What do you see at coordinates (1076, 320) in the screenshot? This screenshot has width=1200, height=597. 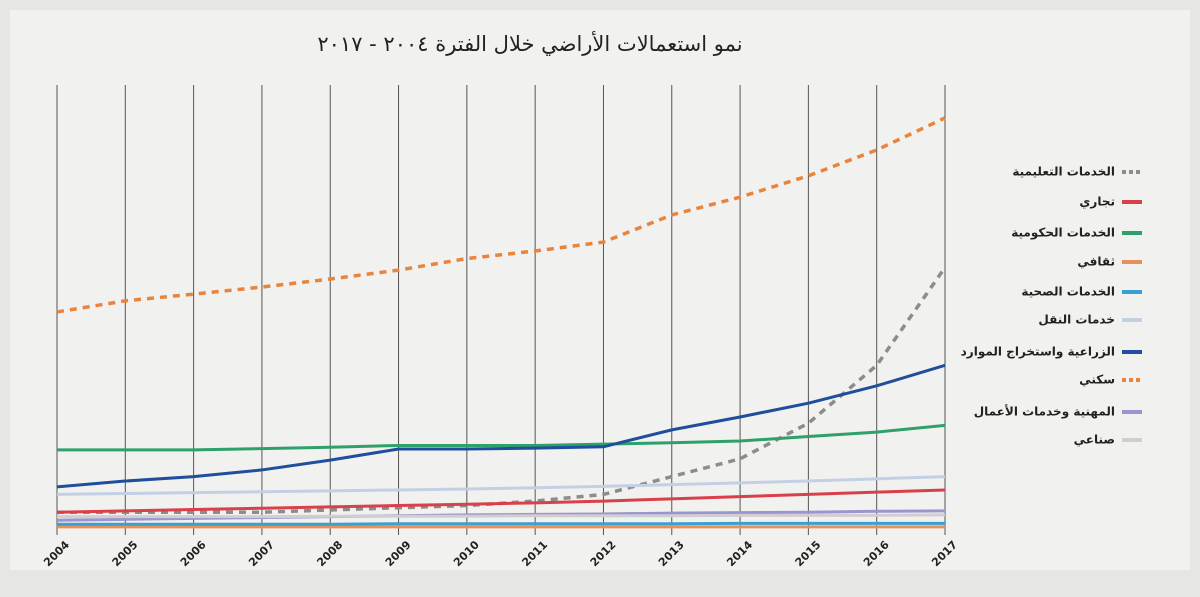 I see `legend-label: خدمات النقل` at bounding box center [1076, 320].